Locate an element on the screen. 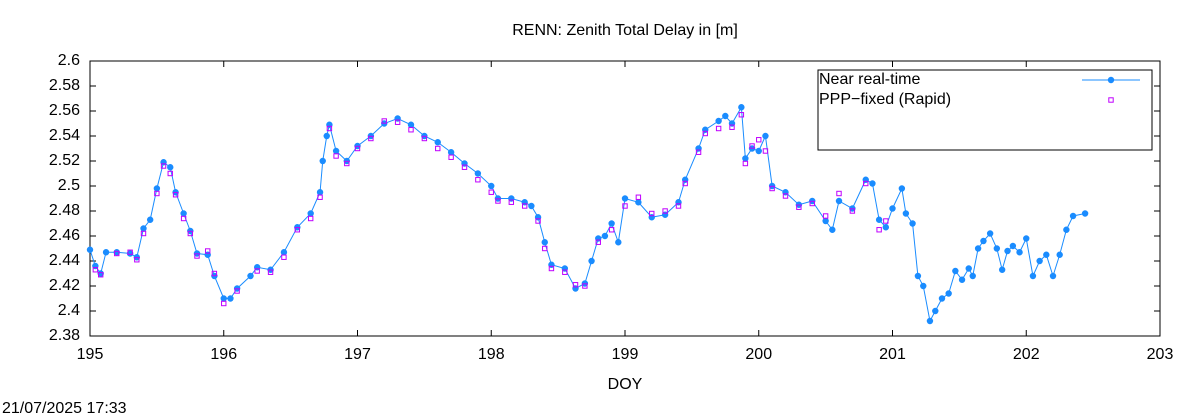 This screenshot has width=1200, height=420. x-tick-label: 203 is located at coordinates (1160, 354).